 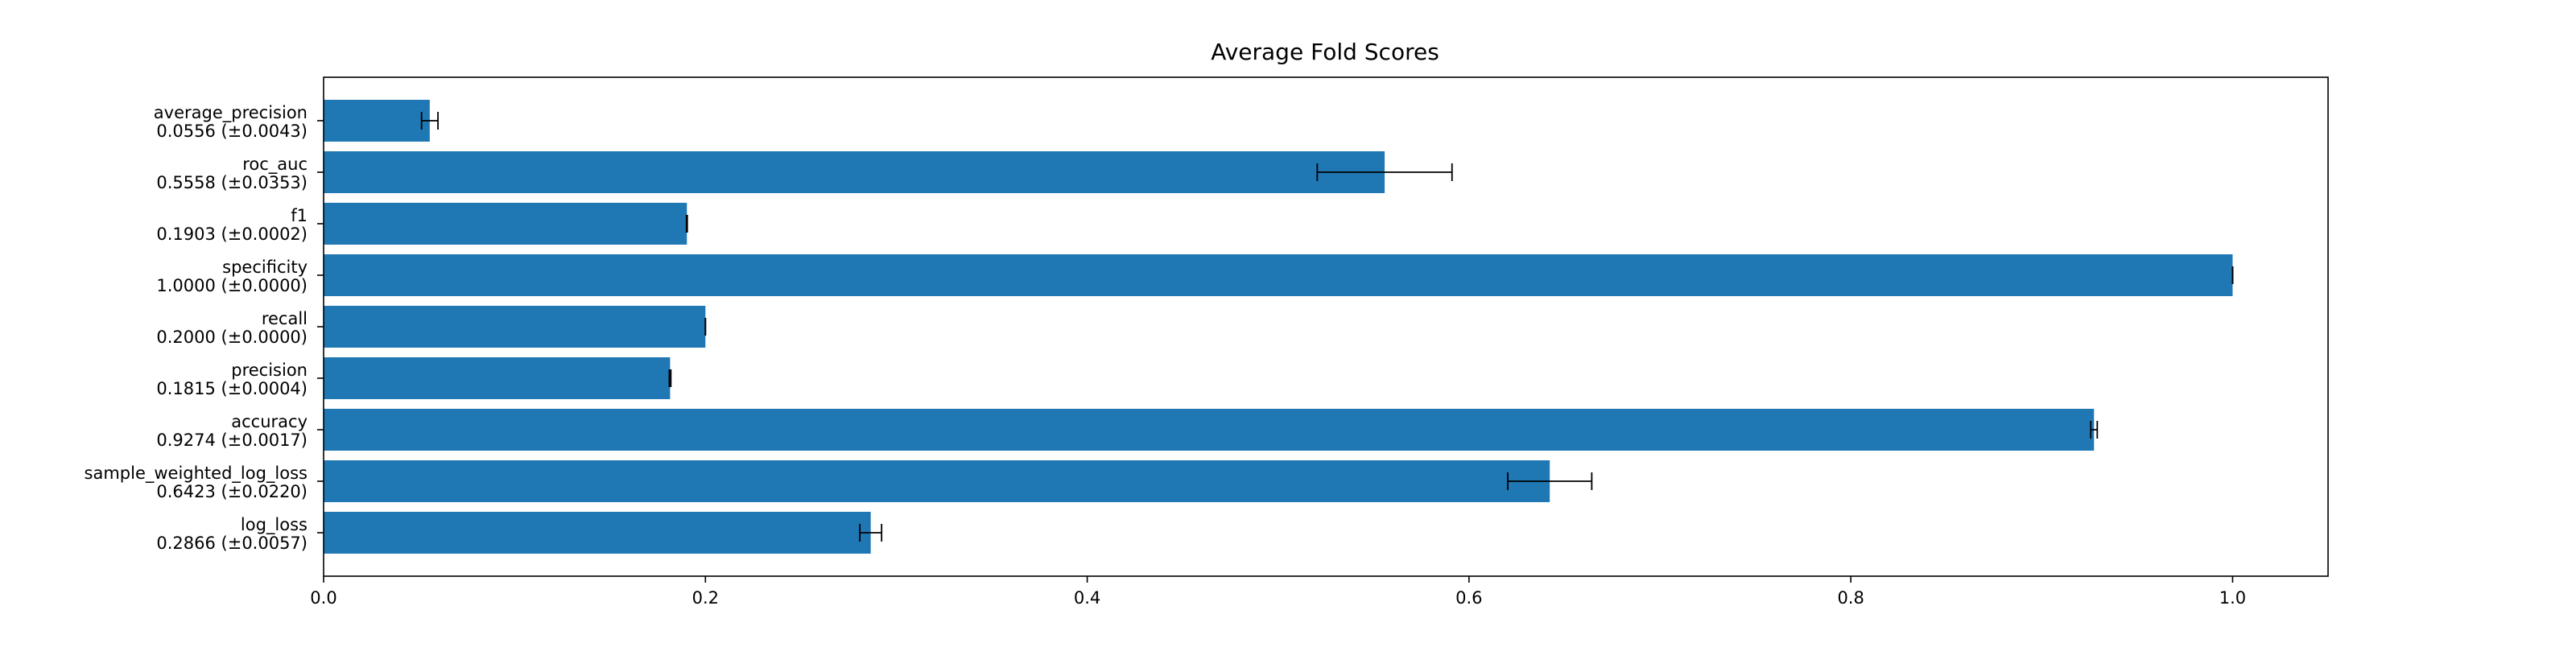 I want to click on bar-specificity, so click(x=1278, y=275).